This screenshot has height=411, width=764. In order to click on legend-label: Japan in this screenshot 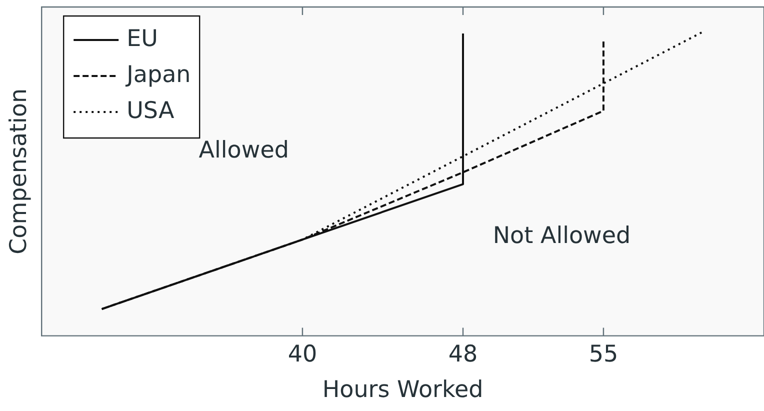, I will do `click(157, 75)`.